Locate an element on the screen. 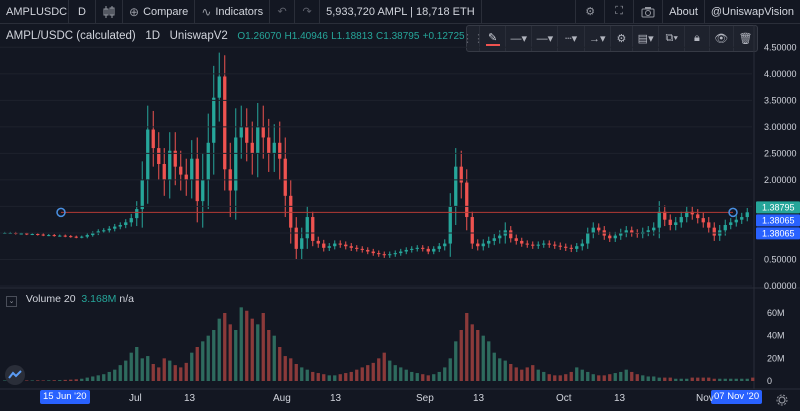  brand-link: @UniswapVision is located at coordinates (751, 11).